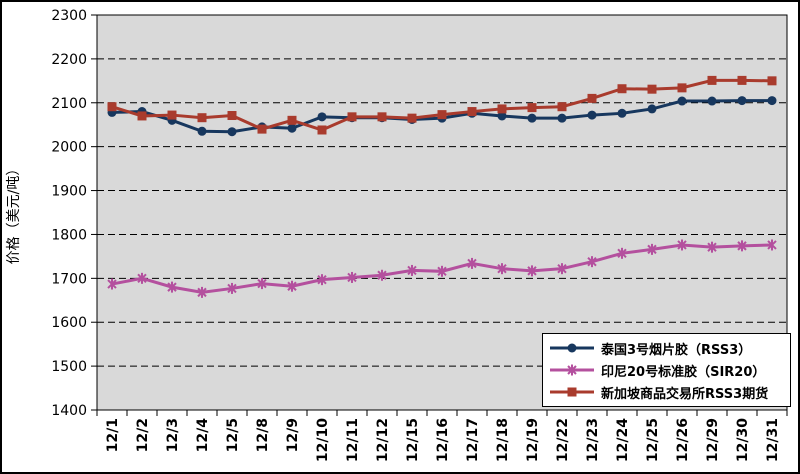 Image resolution: width=800 pixels, height=474 pixels. Describe the element at coordinates (69, 16) in the screenshot. I see `y-tick-label: 2300` at that location.